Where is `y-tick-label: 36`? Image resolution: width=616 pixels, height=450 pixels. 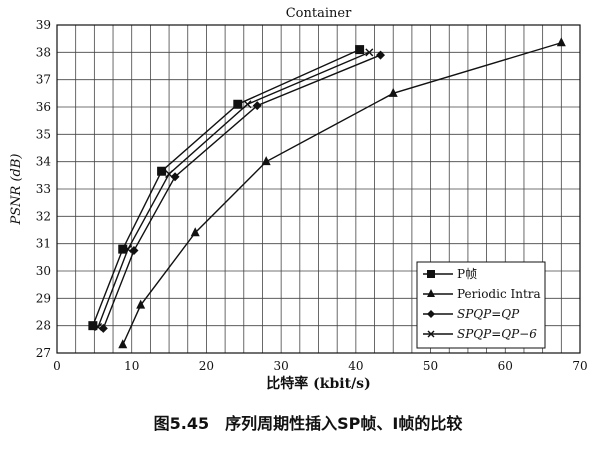
y-tick-label: 36 is located at coordinates (43, 107).